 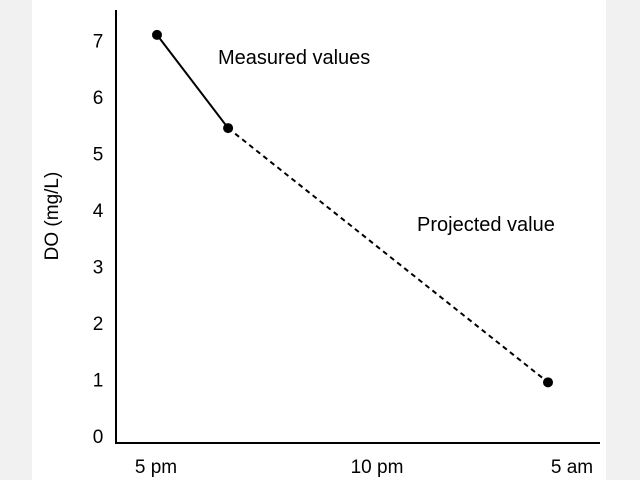 I want to click on y-tick-labels: 0 1 2 3 4 5 6 7, so click(x=98, y=240).